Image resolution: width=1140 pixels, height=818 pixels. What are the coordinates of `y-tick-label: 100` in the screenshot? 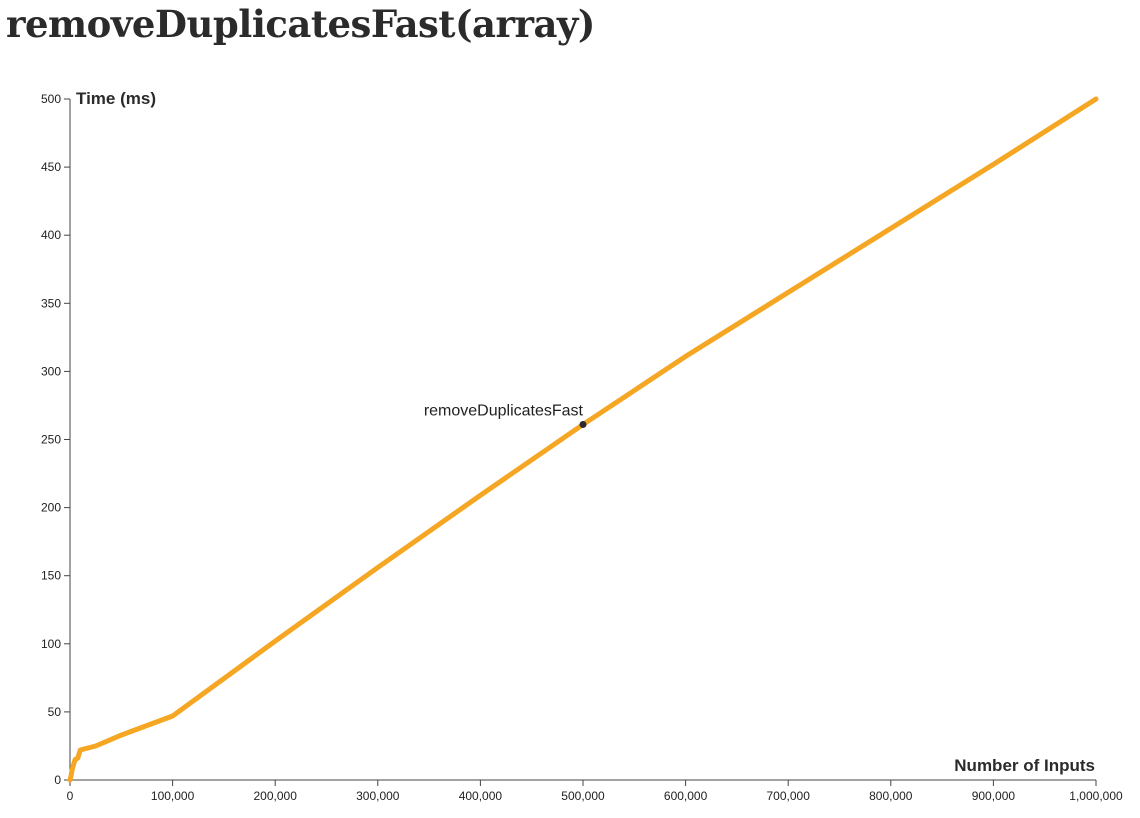 It's located at (51, 644).